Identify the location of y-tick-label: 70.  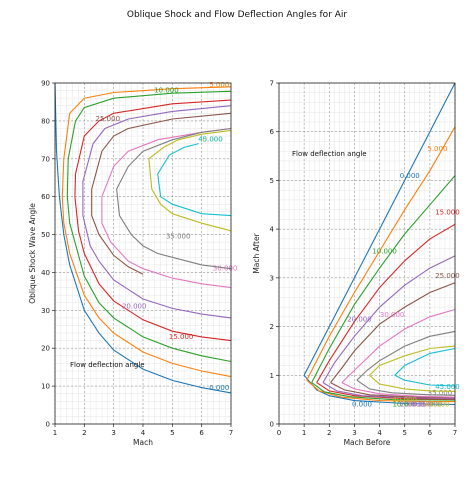
(45, 159).